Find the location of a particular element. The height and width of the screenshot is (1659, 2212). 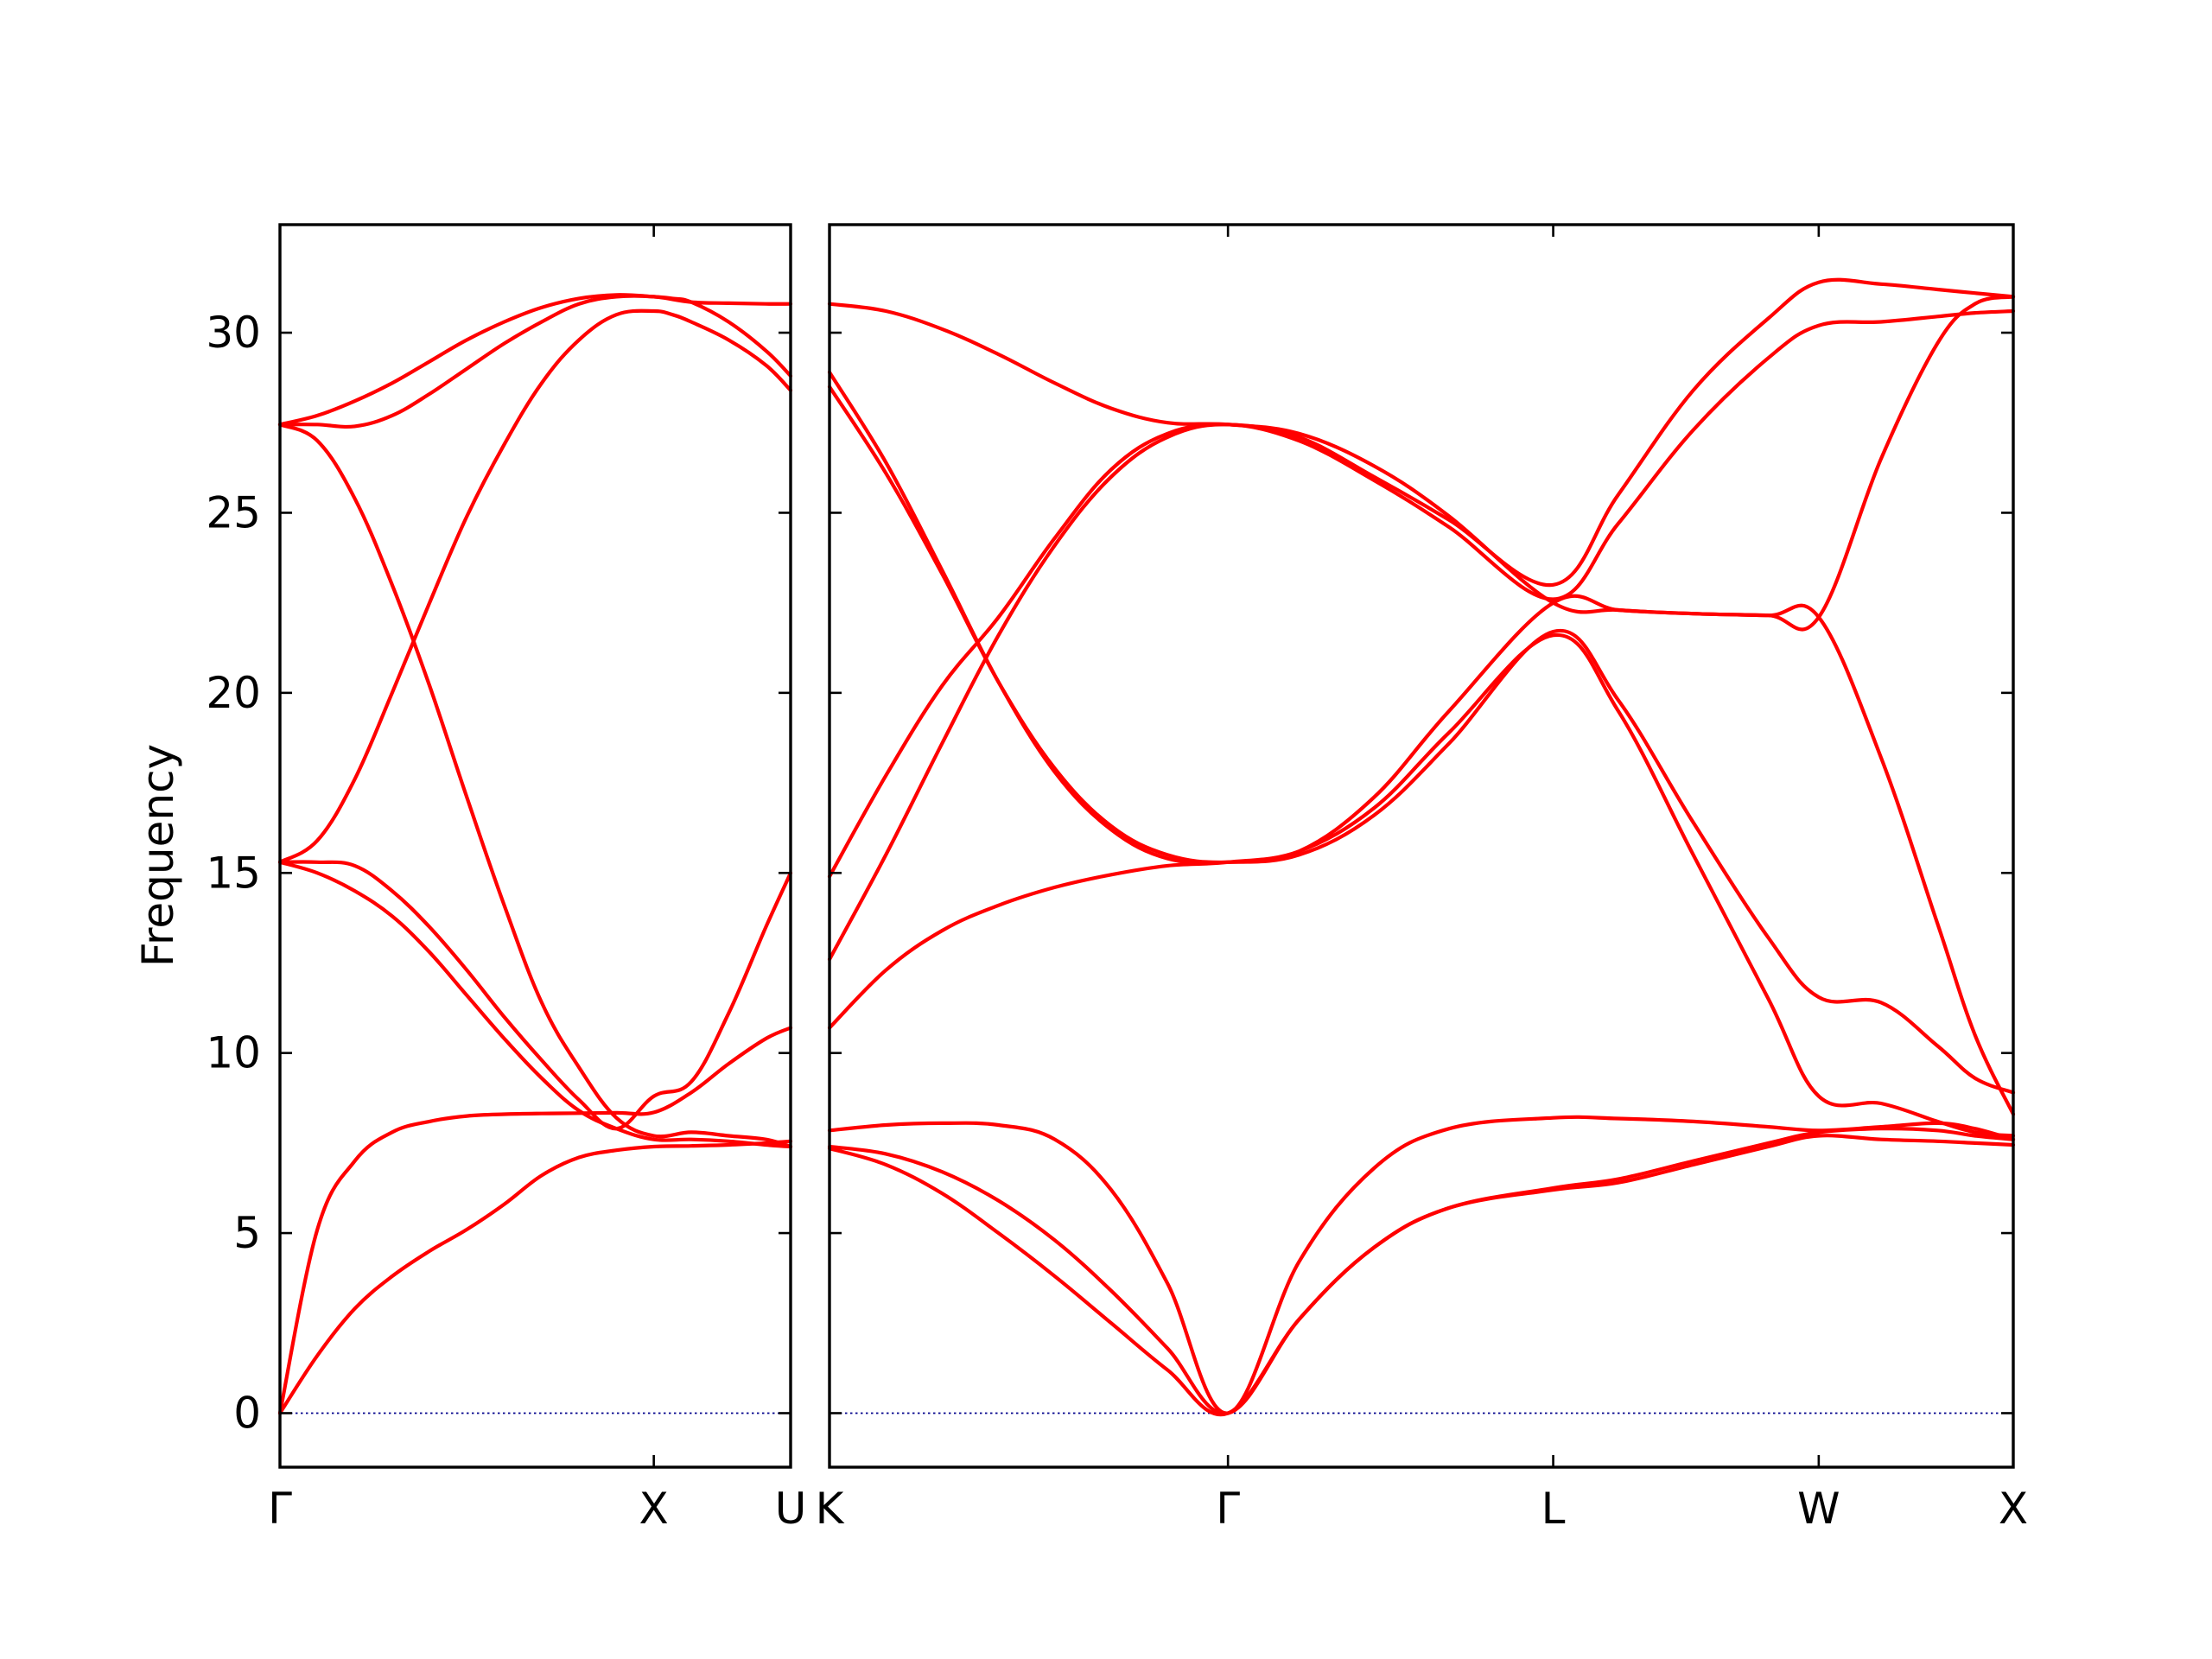

y-axis-label: Frequency is located at coordinates (158, 855).